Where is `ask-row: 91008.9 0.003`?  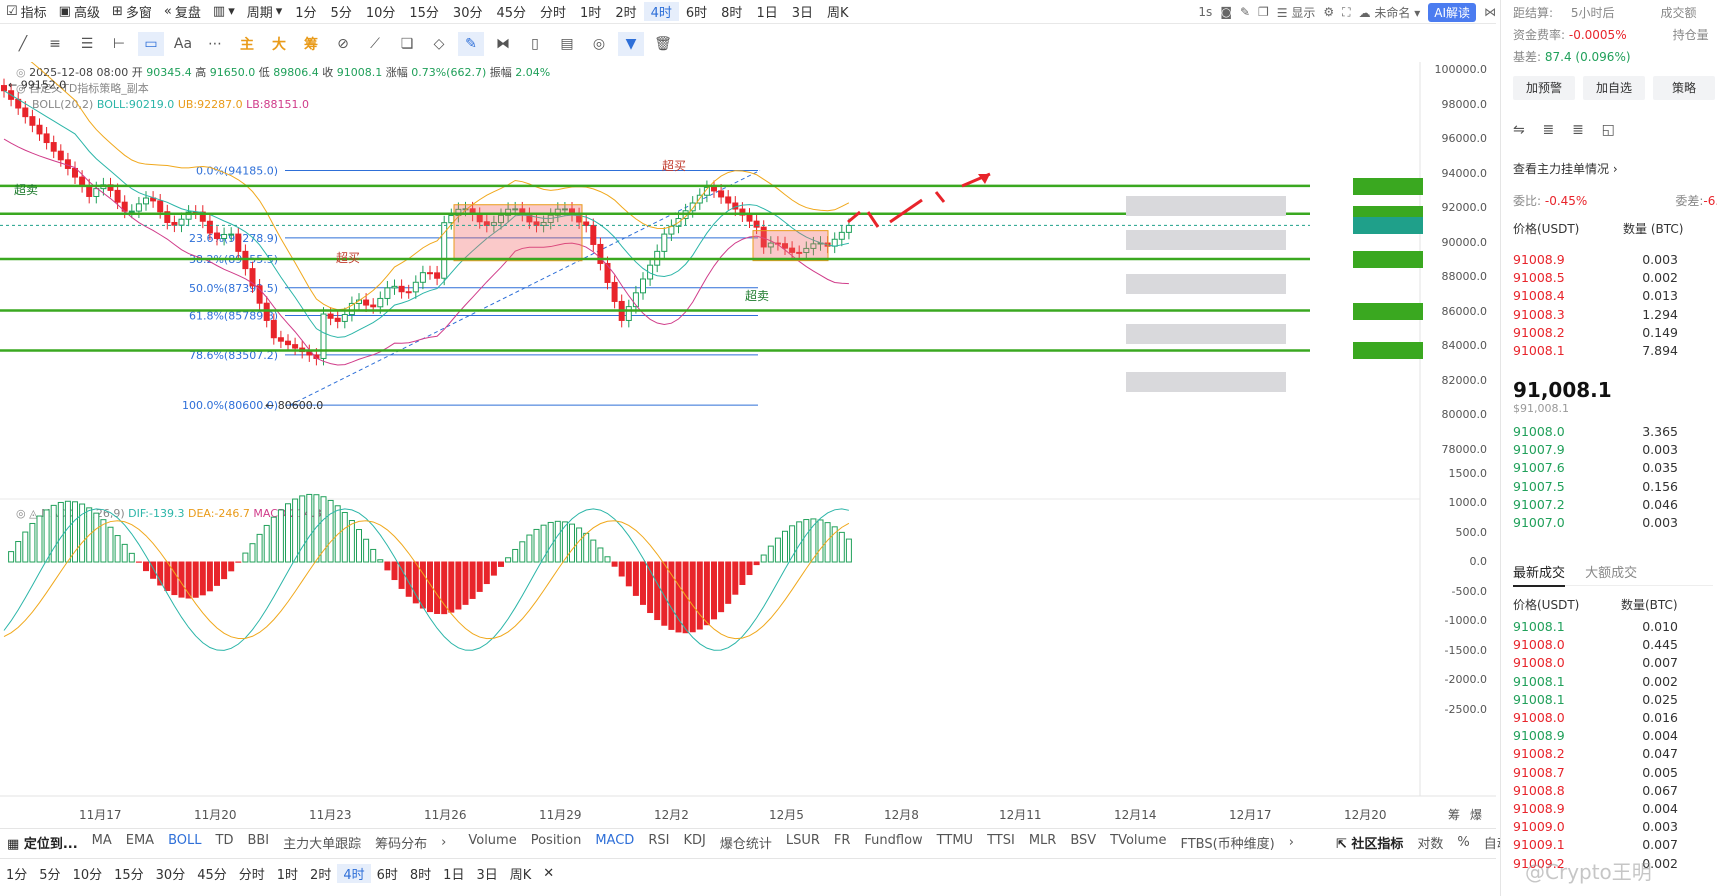
ask-row: 91008.9 0.003 is located at coordinates (1595, 259).